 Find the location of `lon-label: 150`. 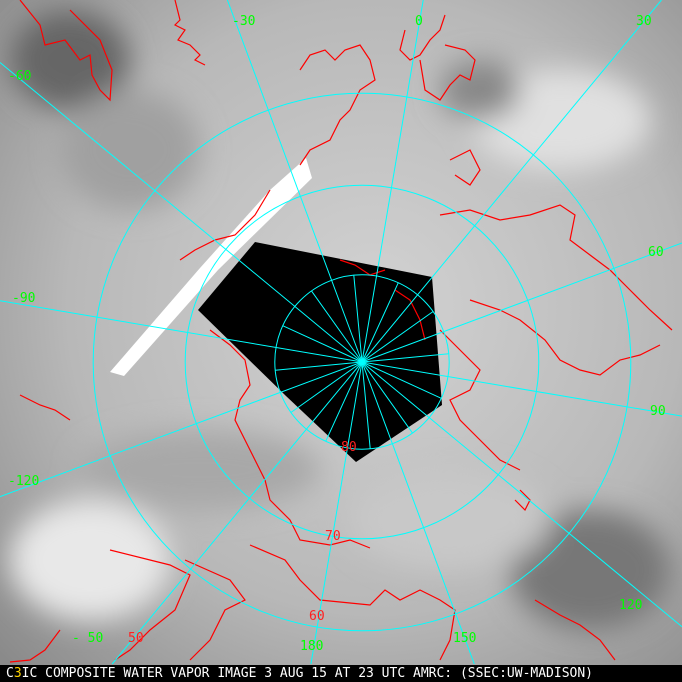

lon-label: 150 is located at coordinates (464, 638).